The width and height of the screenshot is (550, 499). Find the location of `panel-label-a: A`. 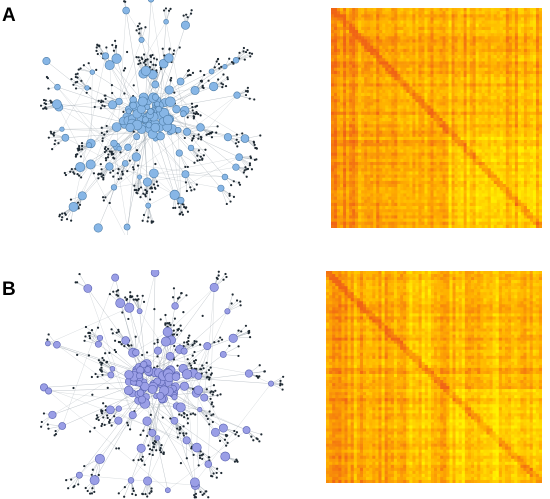

panel-label-a: A is located at coordinates (9, 15).